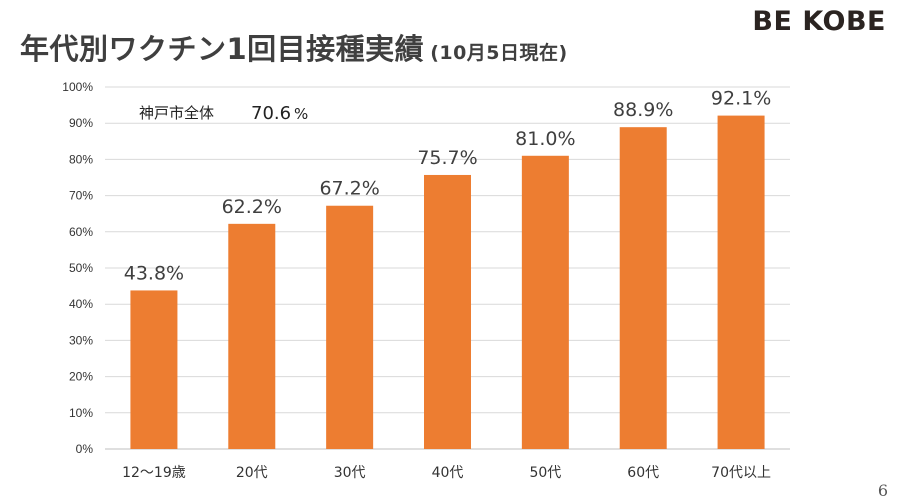  I want to click on y-tick-label: 30%, so click(81, 340).